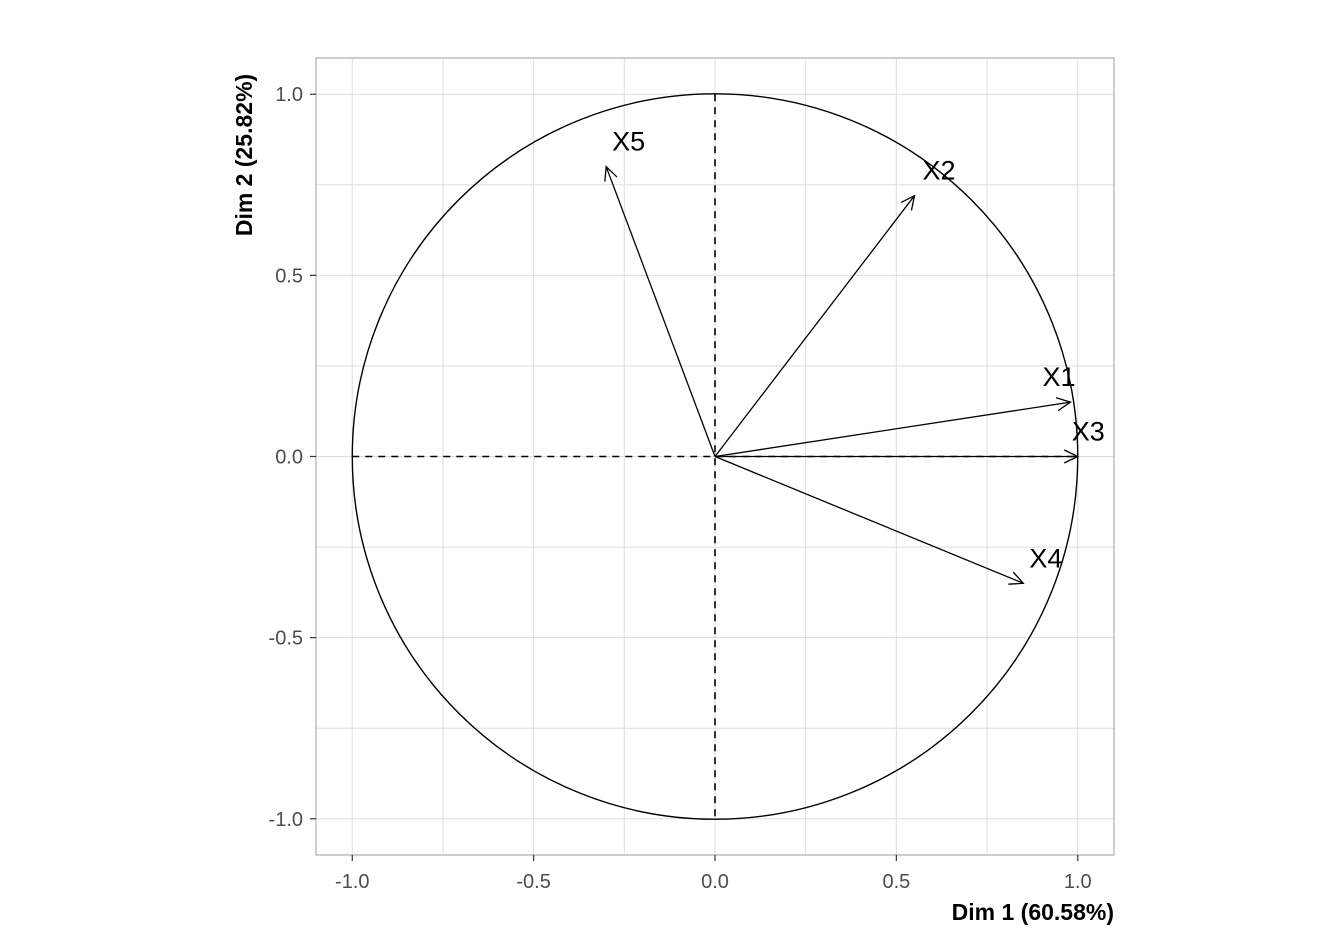 Image resolution: width=1344 pixels, height=940 pixels. What do you see at coordinates (815, 325) in the screenshot?
I see `arrow-x2` at bounding box center [815, 325].